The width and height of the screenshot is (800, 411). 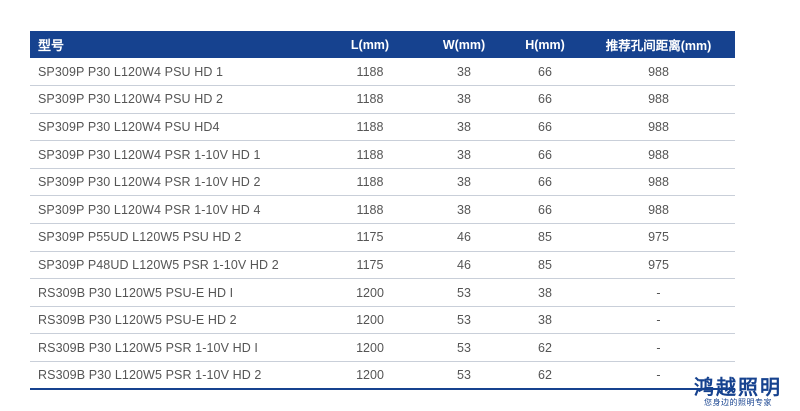 I want to click on table-row: SP309P P30 L120W4 PSU HD 2 1188 38 66 988, so click(x=382, y=99).